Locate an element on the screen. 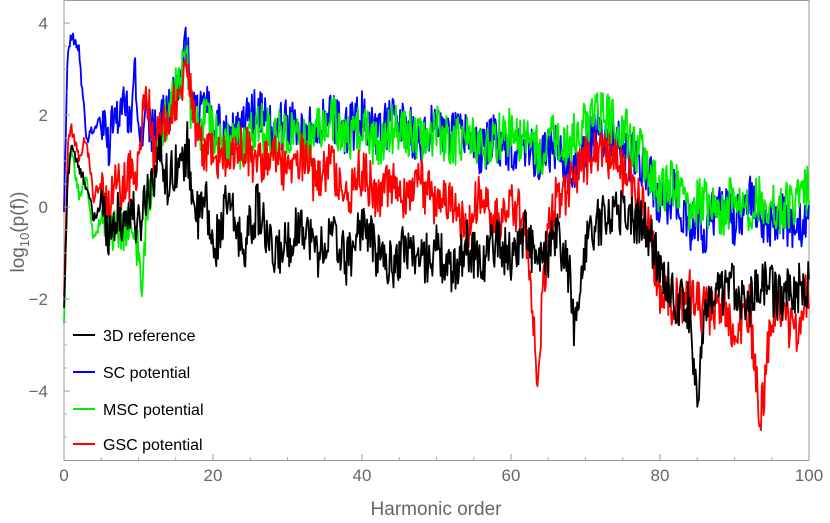 This screenshot has width=830, height=523. y-axis-label-subscript: 10 is located at coordinates (24, 240).